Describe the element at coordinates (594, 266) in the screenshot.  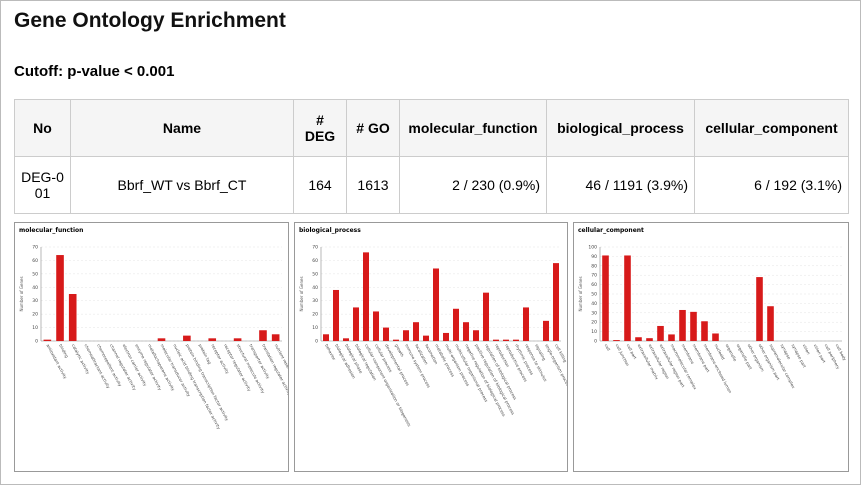
I see `y-tick-label: 80` at that location.